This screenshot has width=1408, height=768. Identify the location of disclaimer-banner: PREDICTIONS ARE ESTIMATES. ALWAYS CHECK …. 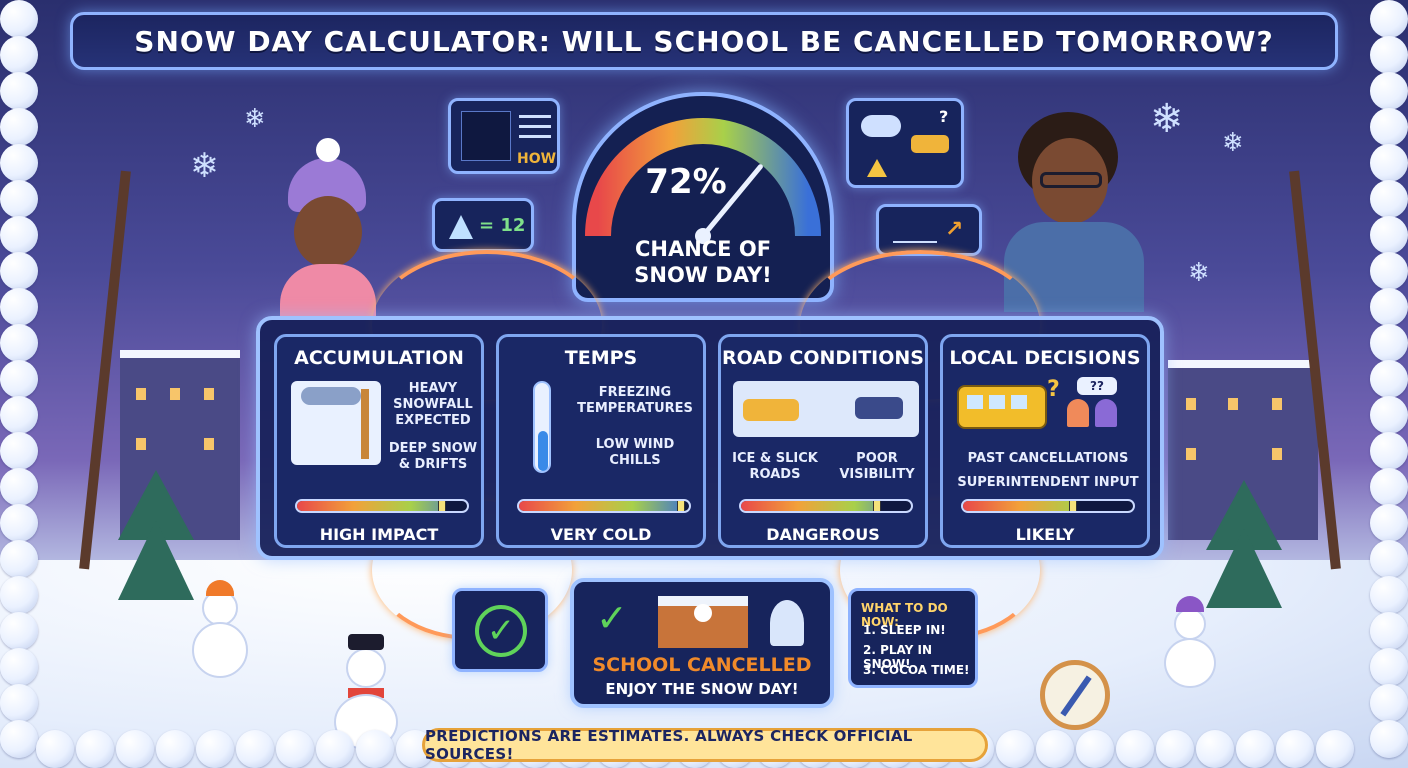
(705, 745).